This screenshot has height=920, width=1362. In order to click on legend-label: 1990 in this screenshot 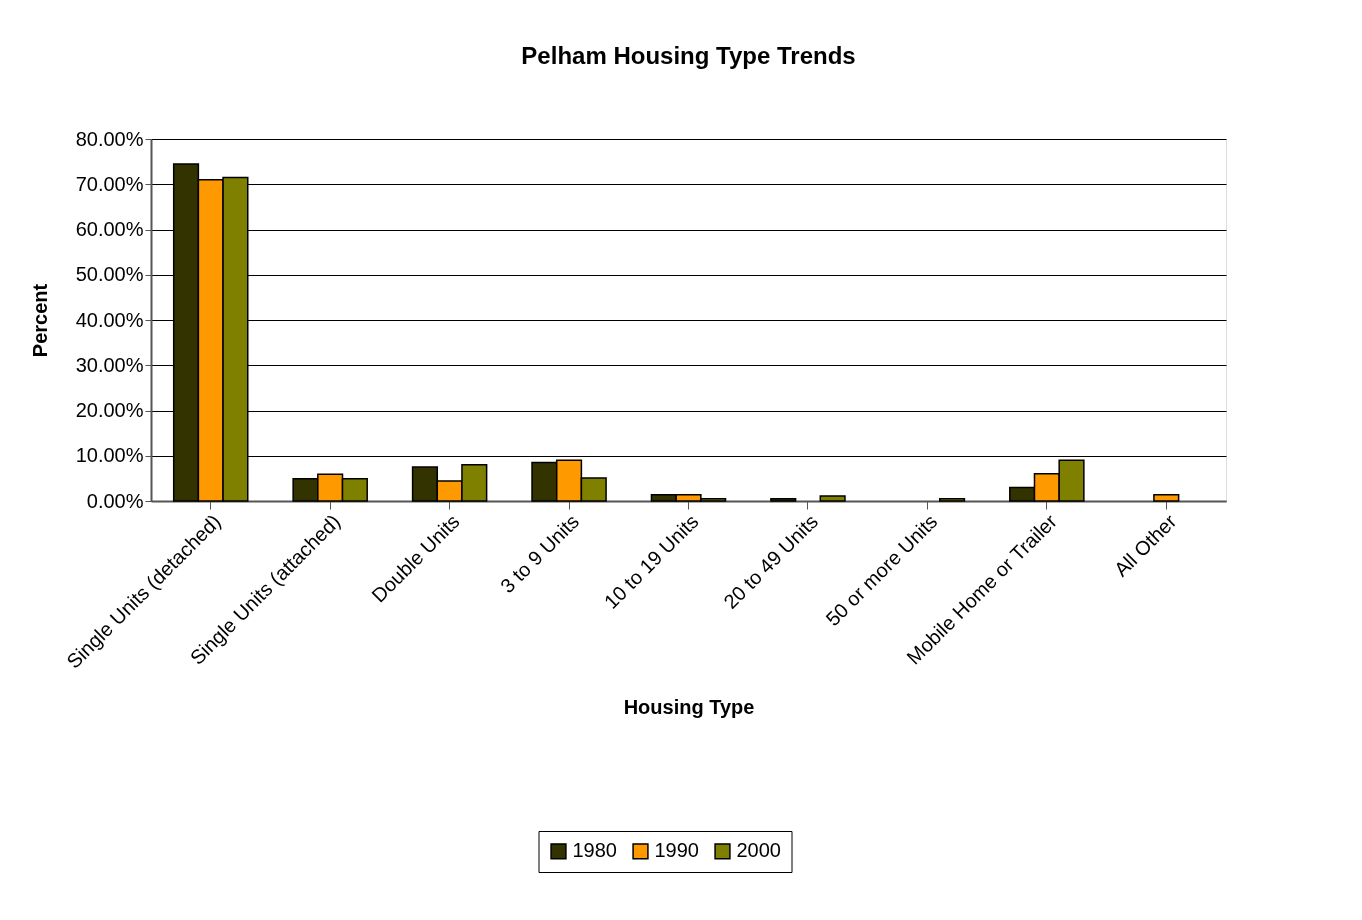, I will do `click(676, 850)`.